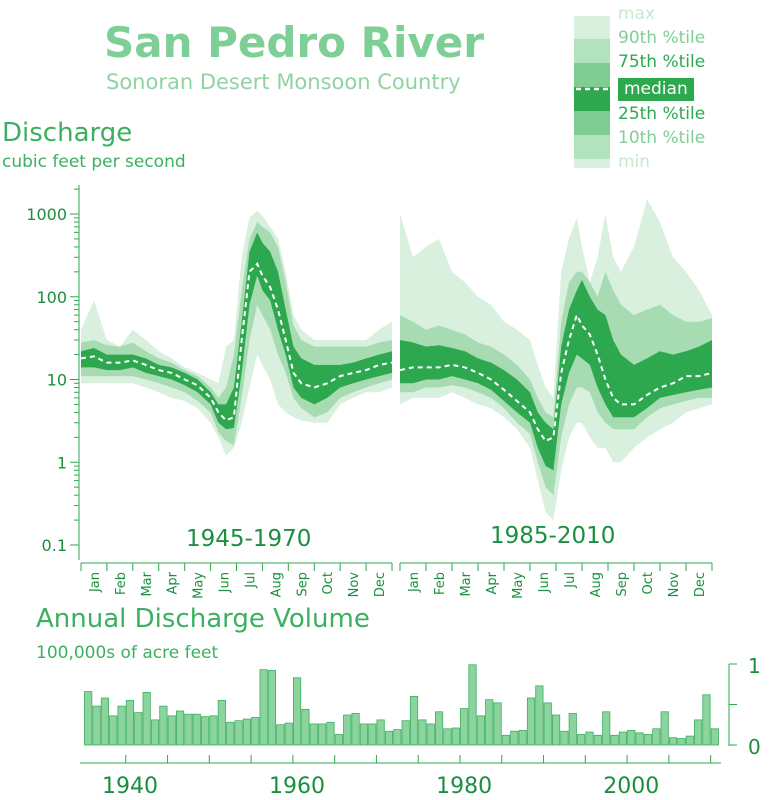 The height and width of the screenshot is (800, 781). I want to click on volume-bar-1995, so click(589, 738).